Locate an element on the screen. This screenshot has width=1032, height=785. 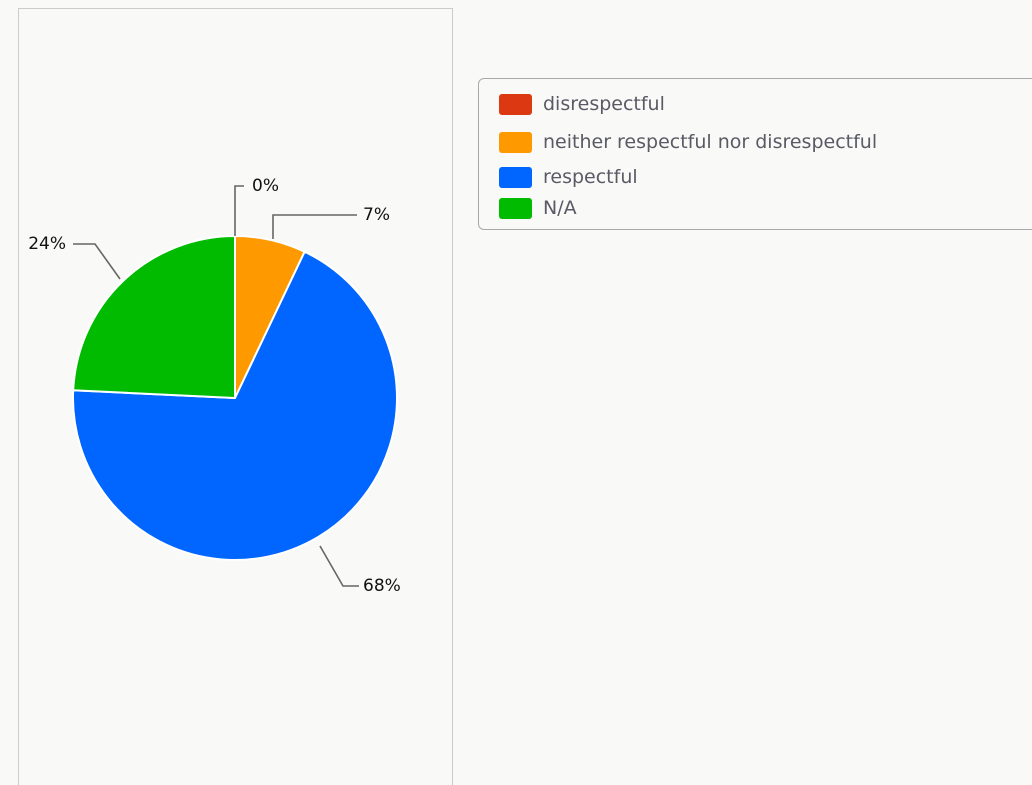
data-label-disrespectful: 0% is located at coordinates (265, 186).